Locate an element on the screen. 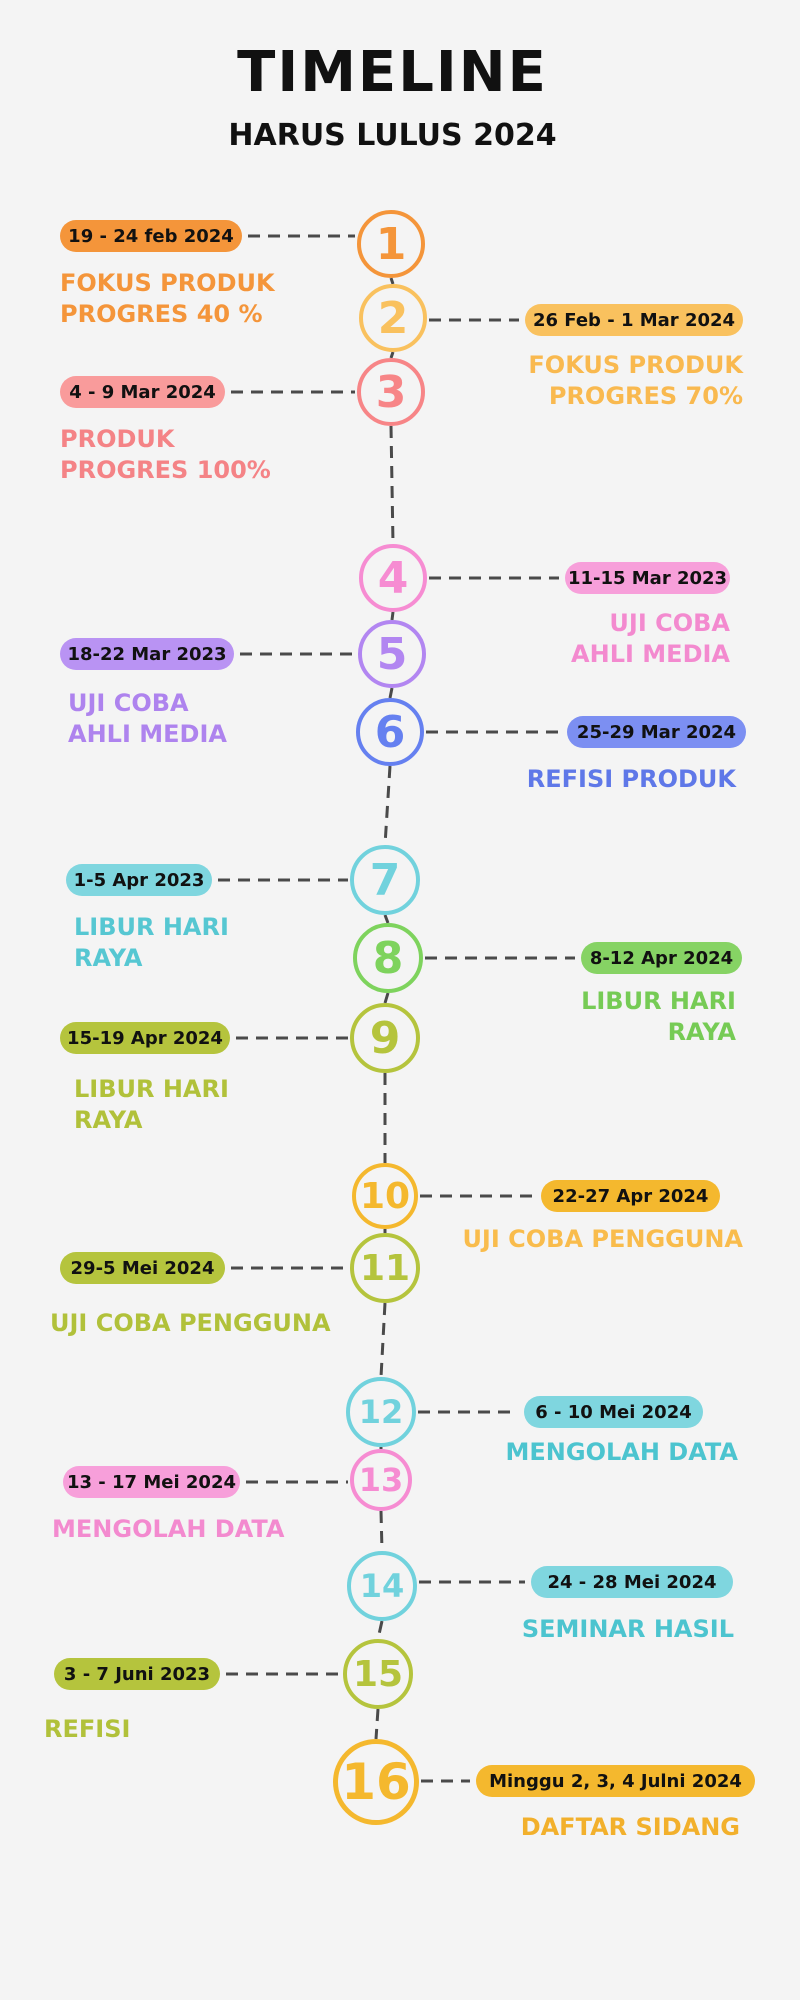 This screenshot has width=800, height=2000. milestone-8-description: LIBUR HARI RAYA is located at coordinates (658, 1017).